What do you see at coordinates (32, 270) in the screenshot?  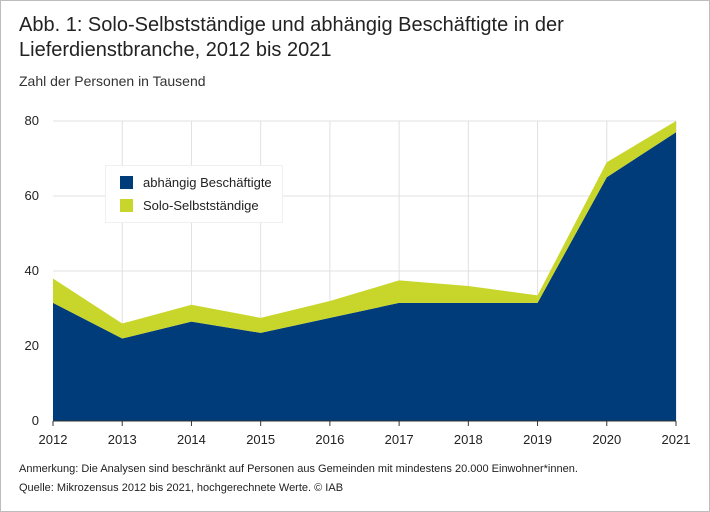 I see `y-tick-label: 40` at bounding box center [32, 270].